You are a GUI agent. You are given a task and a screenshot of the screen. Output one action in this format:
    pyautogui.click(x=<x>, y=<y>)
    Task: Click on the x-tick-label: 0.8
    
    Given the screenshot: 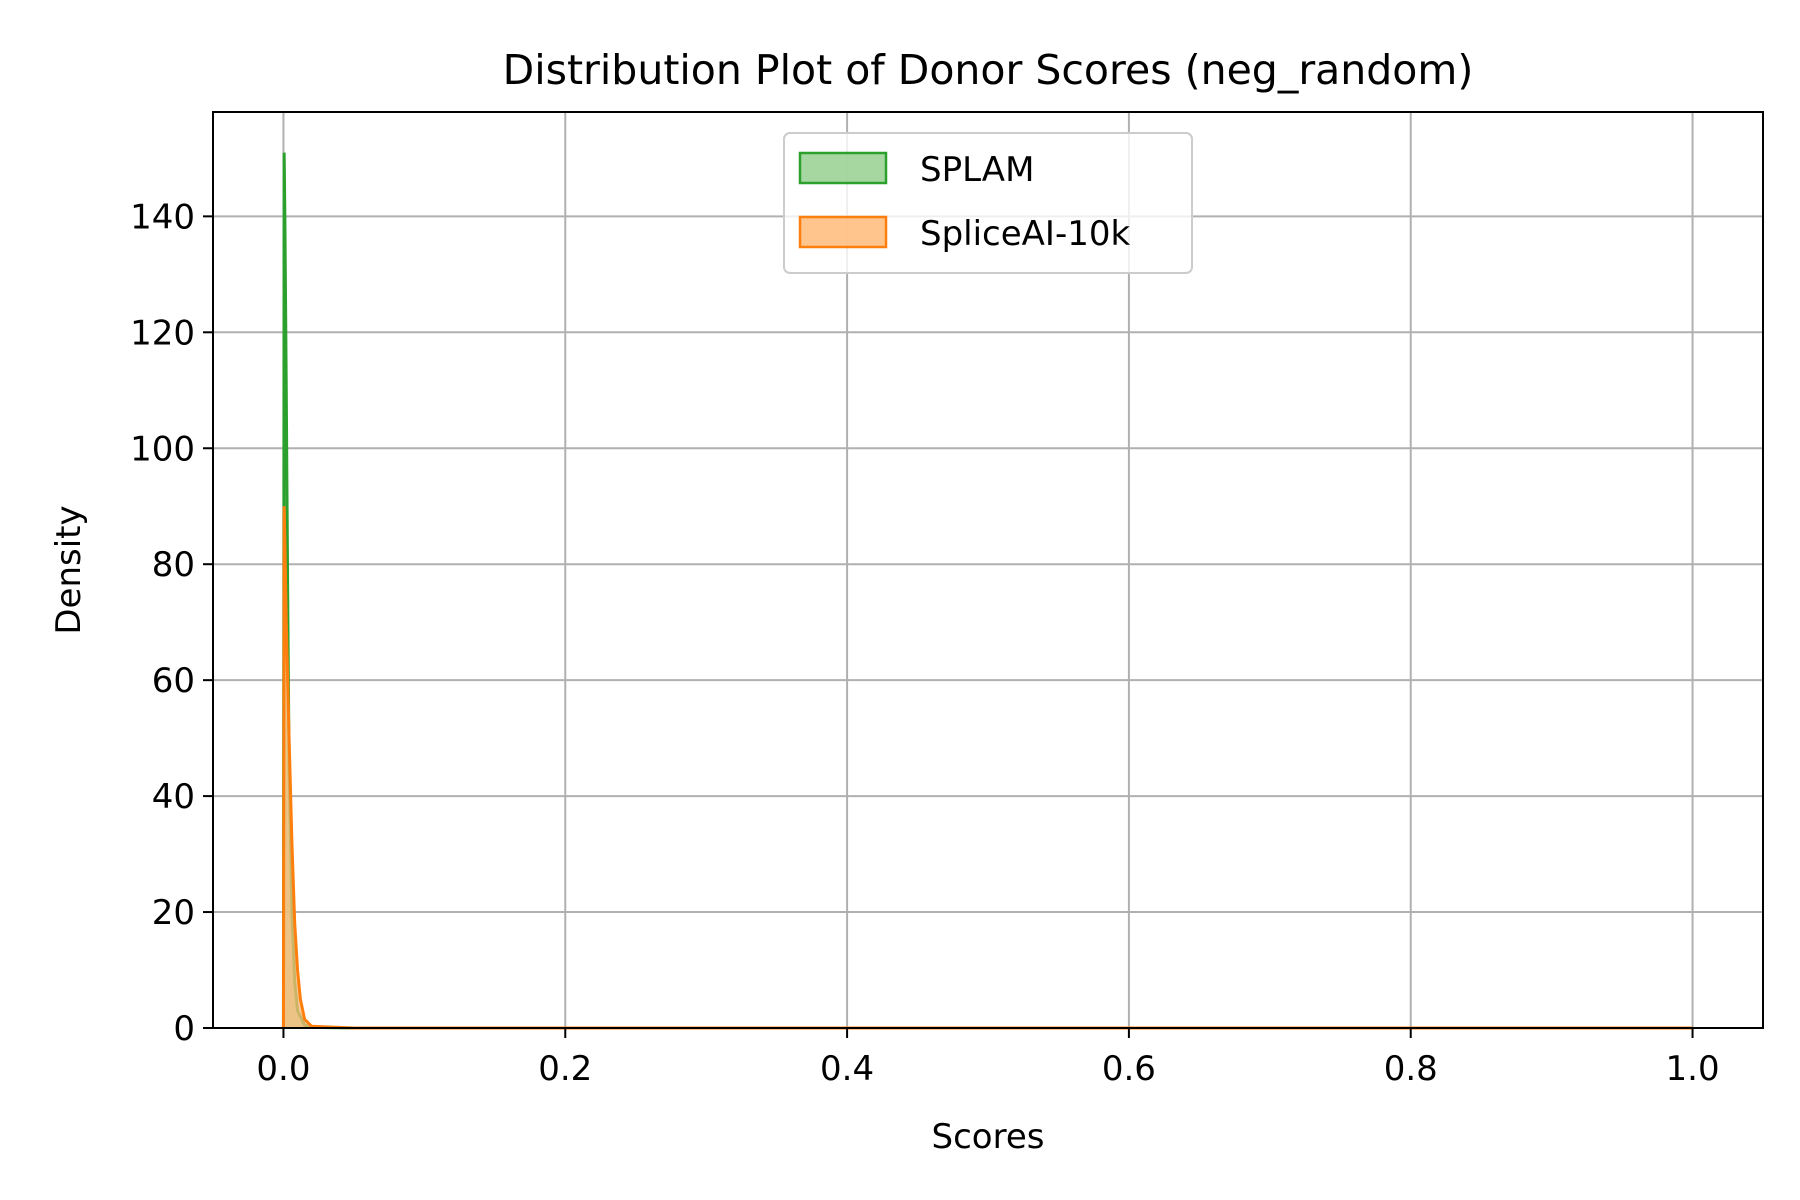 What is the action you would take?
    pyautogui.click(x=1411, y=1069)
    